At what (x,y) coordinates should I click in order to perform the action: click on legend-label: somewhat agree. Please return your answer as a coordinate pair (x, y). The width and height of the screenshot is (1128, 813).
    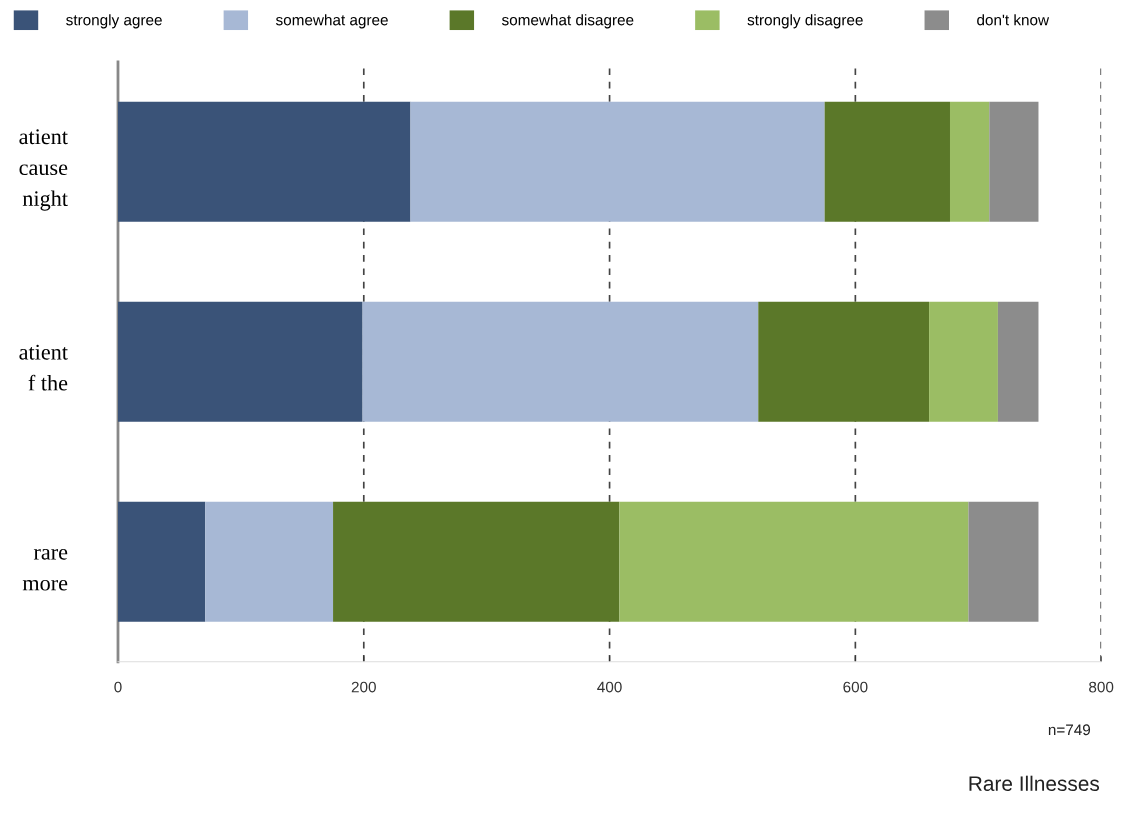
    Looking at the image, I should click on (331, 21).